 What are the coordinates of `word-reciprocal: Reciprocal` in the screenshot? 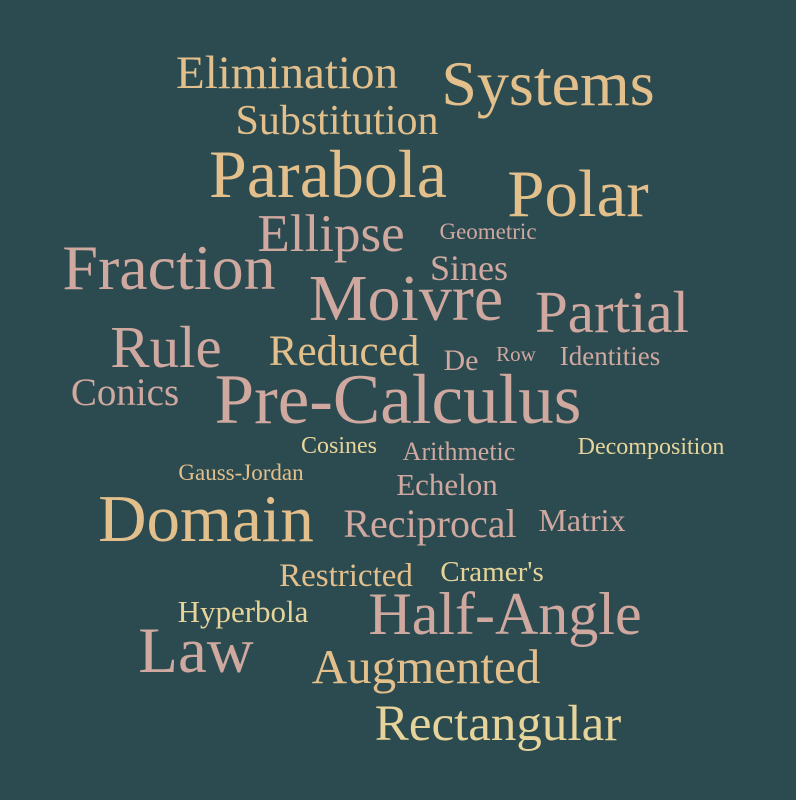 It's located at (430, 523).